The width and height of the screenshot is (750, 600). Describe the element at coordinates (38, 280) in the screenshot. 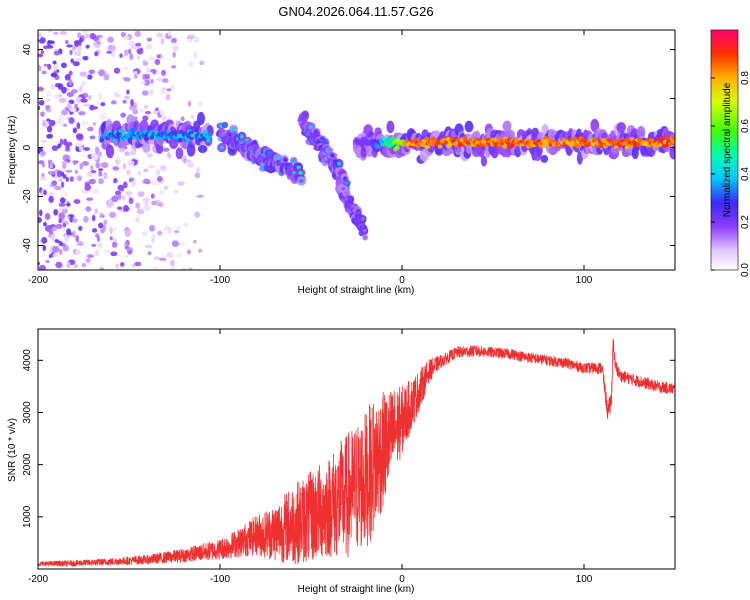

I see `spectrogram-x-tick-label: -200` at that location.